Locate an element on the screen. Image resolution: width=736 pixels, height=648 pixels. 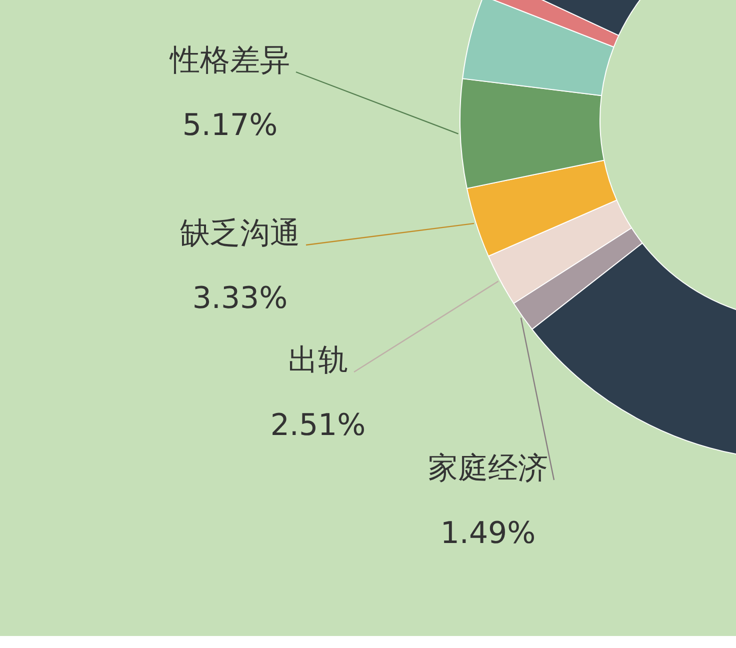
data-label: 1.49% is located at coordinates (488, 534).